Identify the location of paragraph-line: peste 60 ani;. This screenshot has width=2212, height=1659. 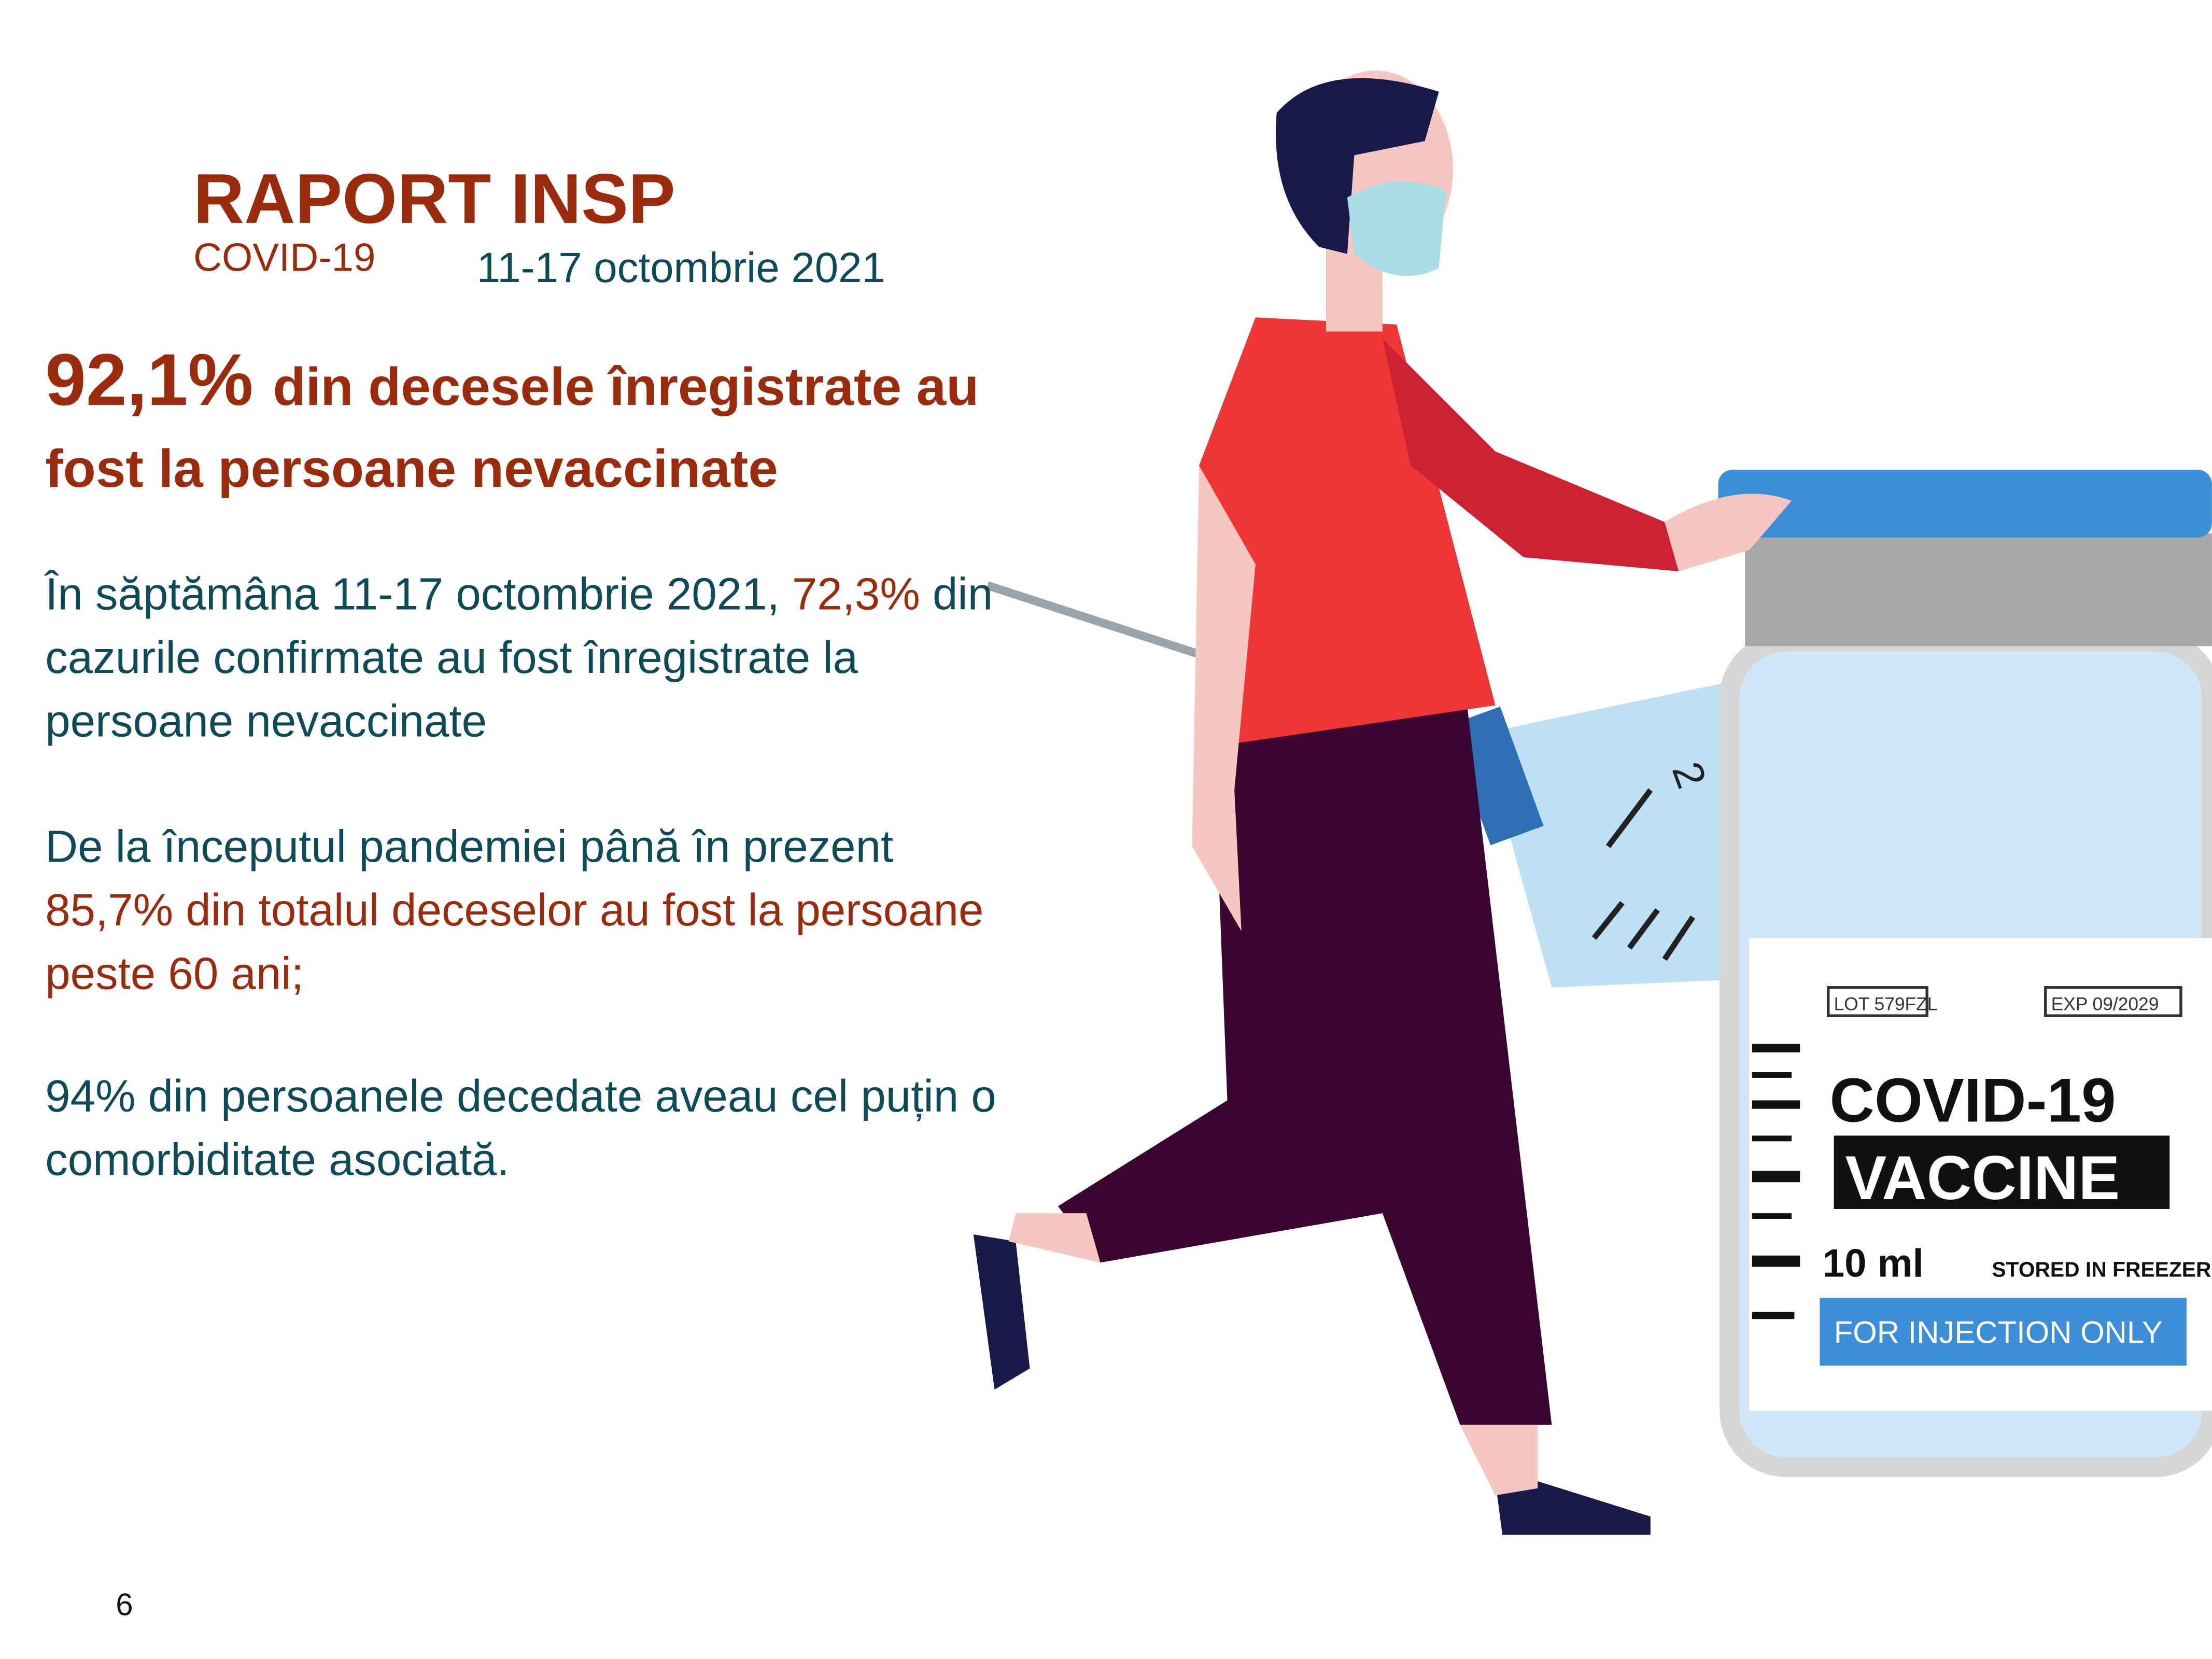
(174, 973).